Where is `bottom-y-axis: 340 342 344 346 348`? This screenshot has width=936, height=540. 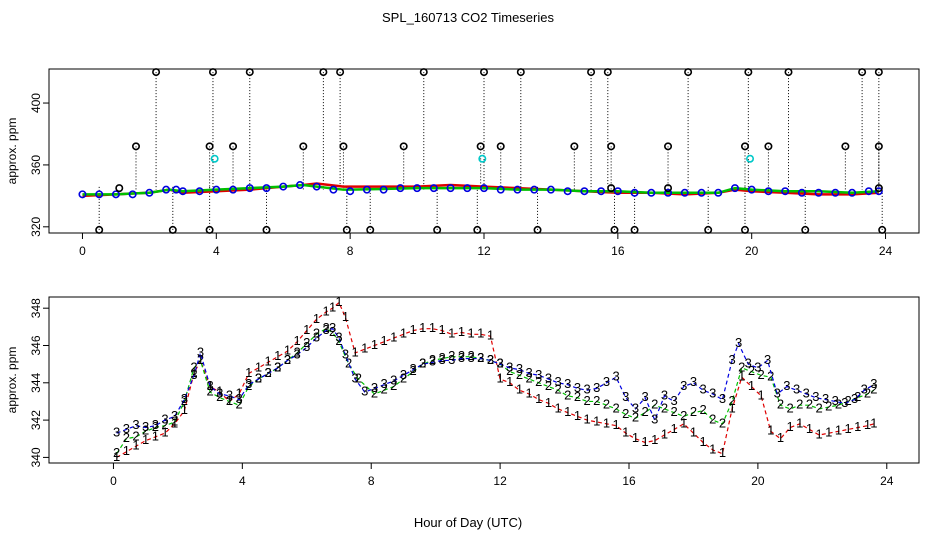 bottom-y-axis: 340 342 344 346 348 is located at coordinates (39, 382).